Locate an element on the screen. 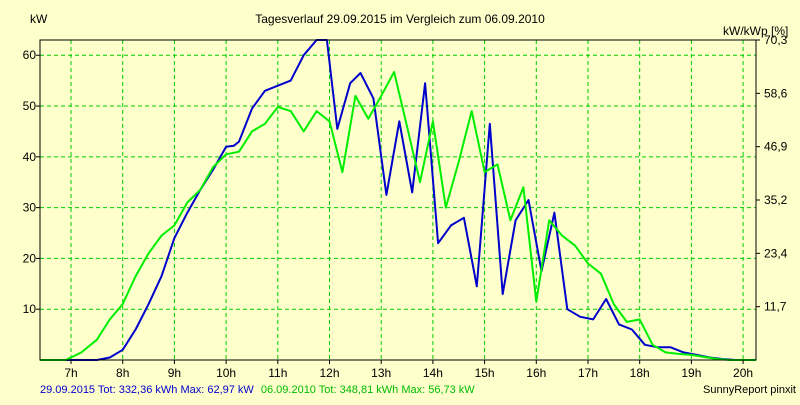 The width and height of the screenshot is (800, 405). y-right-tick-label: 35,2 is located at coordinates (776, 200).